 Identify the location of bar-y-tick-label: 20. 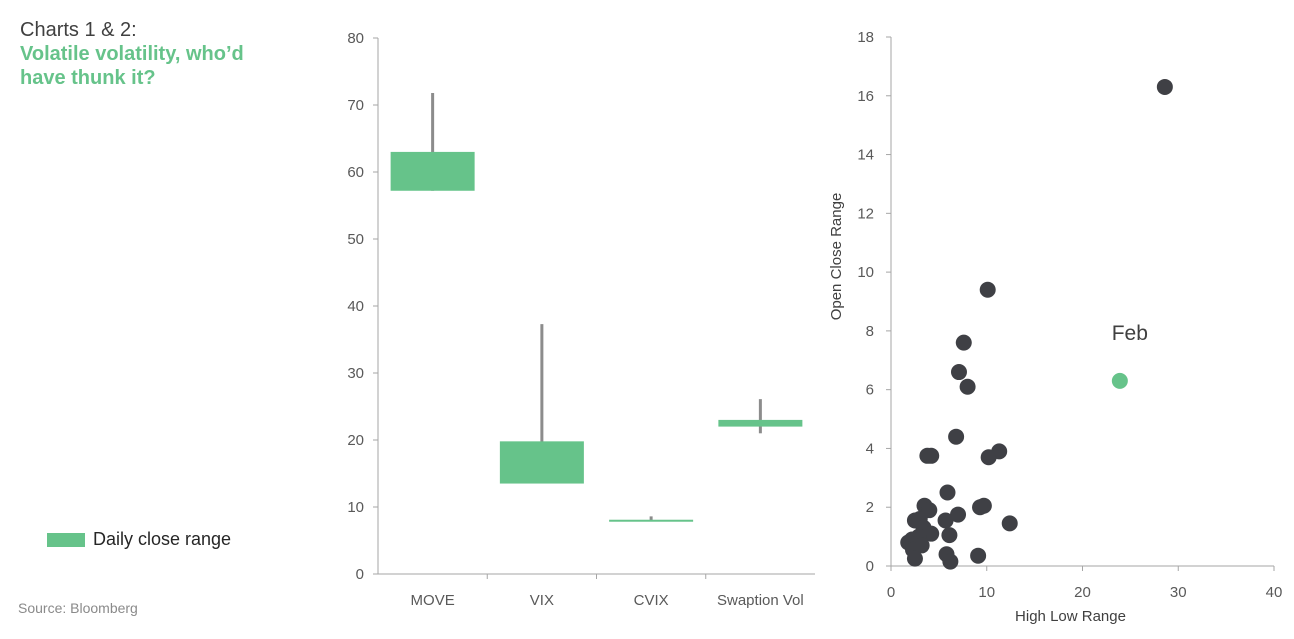
(355, 440).